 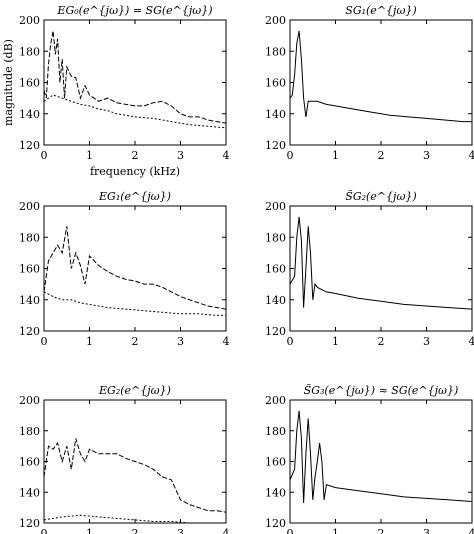 I want to click on panel-title: EG₁(e^{jω}), so click(x=134, y=196).